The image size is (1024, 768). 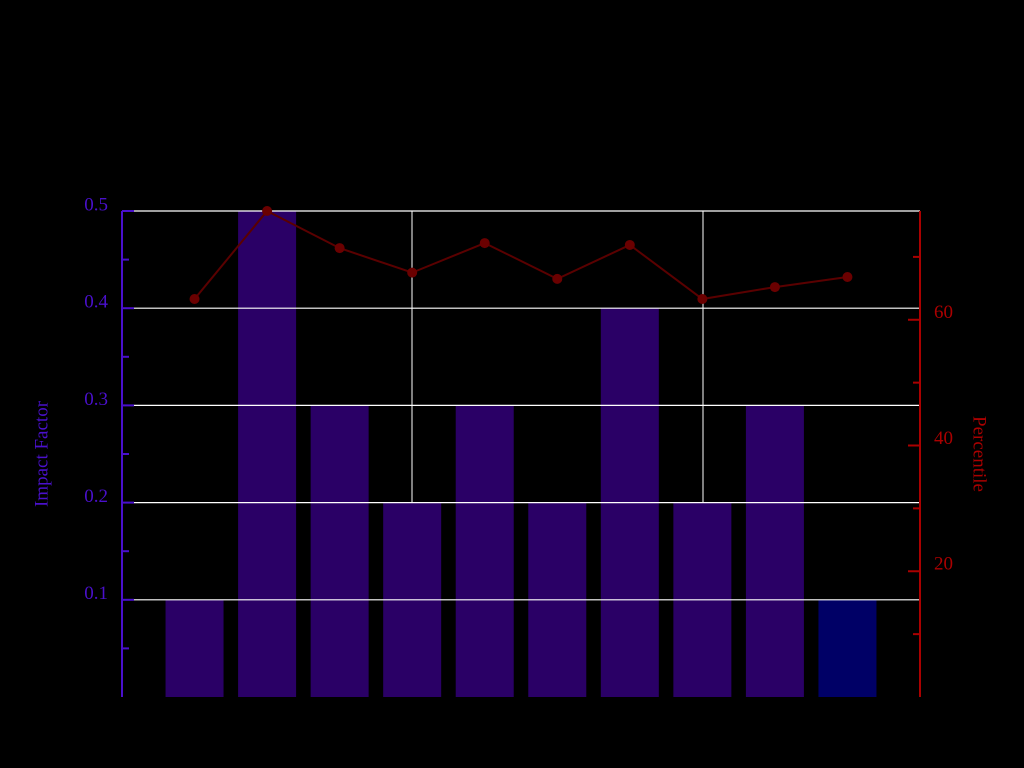 I want to click on line, so click(x=520, y=255).